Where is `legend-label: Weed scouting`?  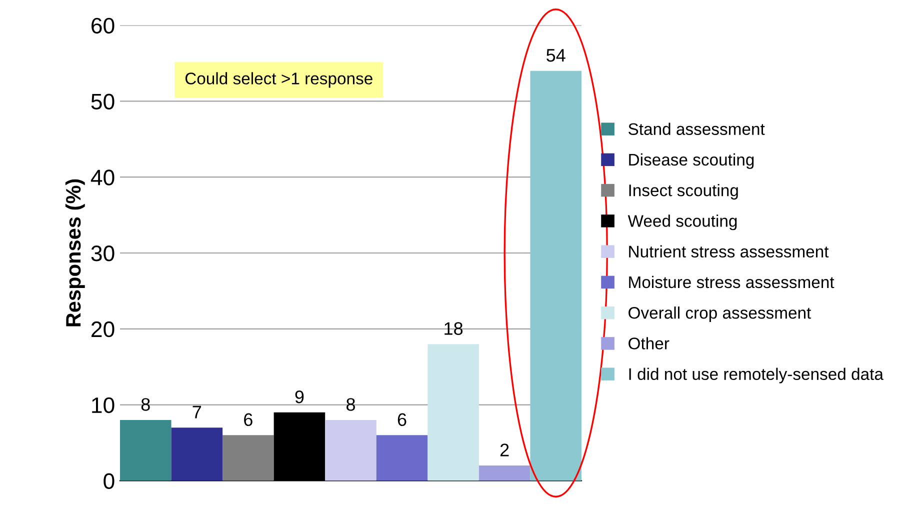
legend-label: Weed scouting is located at coordinates (682, 222).